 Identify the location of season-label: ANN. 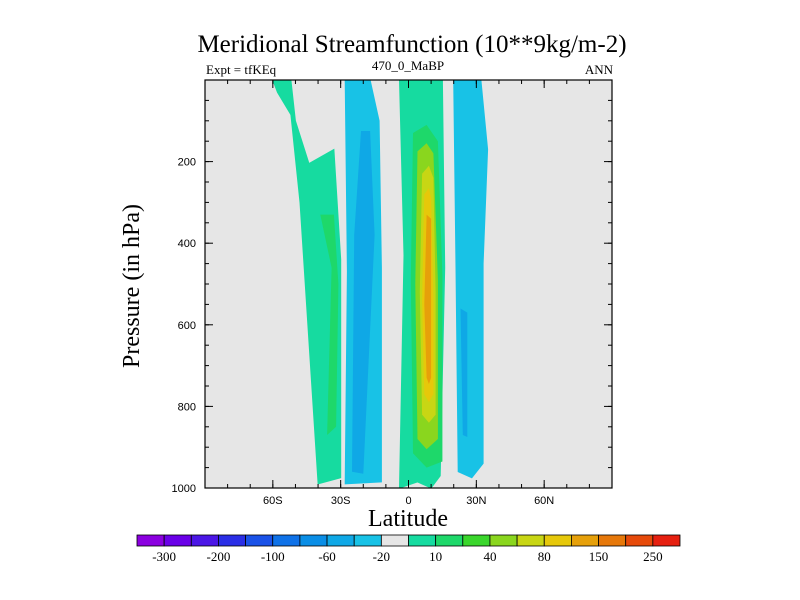
(599, 69).